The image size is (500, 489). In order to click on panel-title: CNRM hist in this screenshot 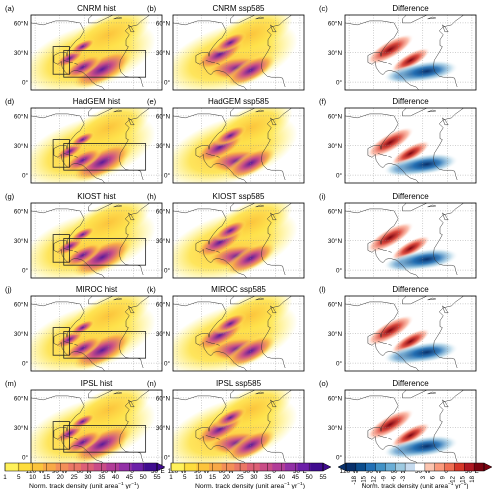, I will do `click(96, 8)`.